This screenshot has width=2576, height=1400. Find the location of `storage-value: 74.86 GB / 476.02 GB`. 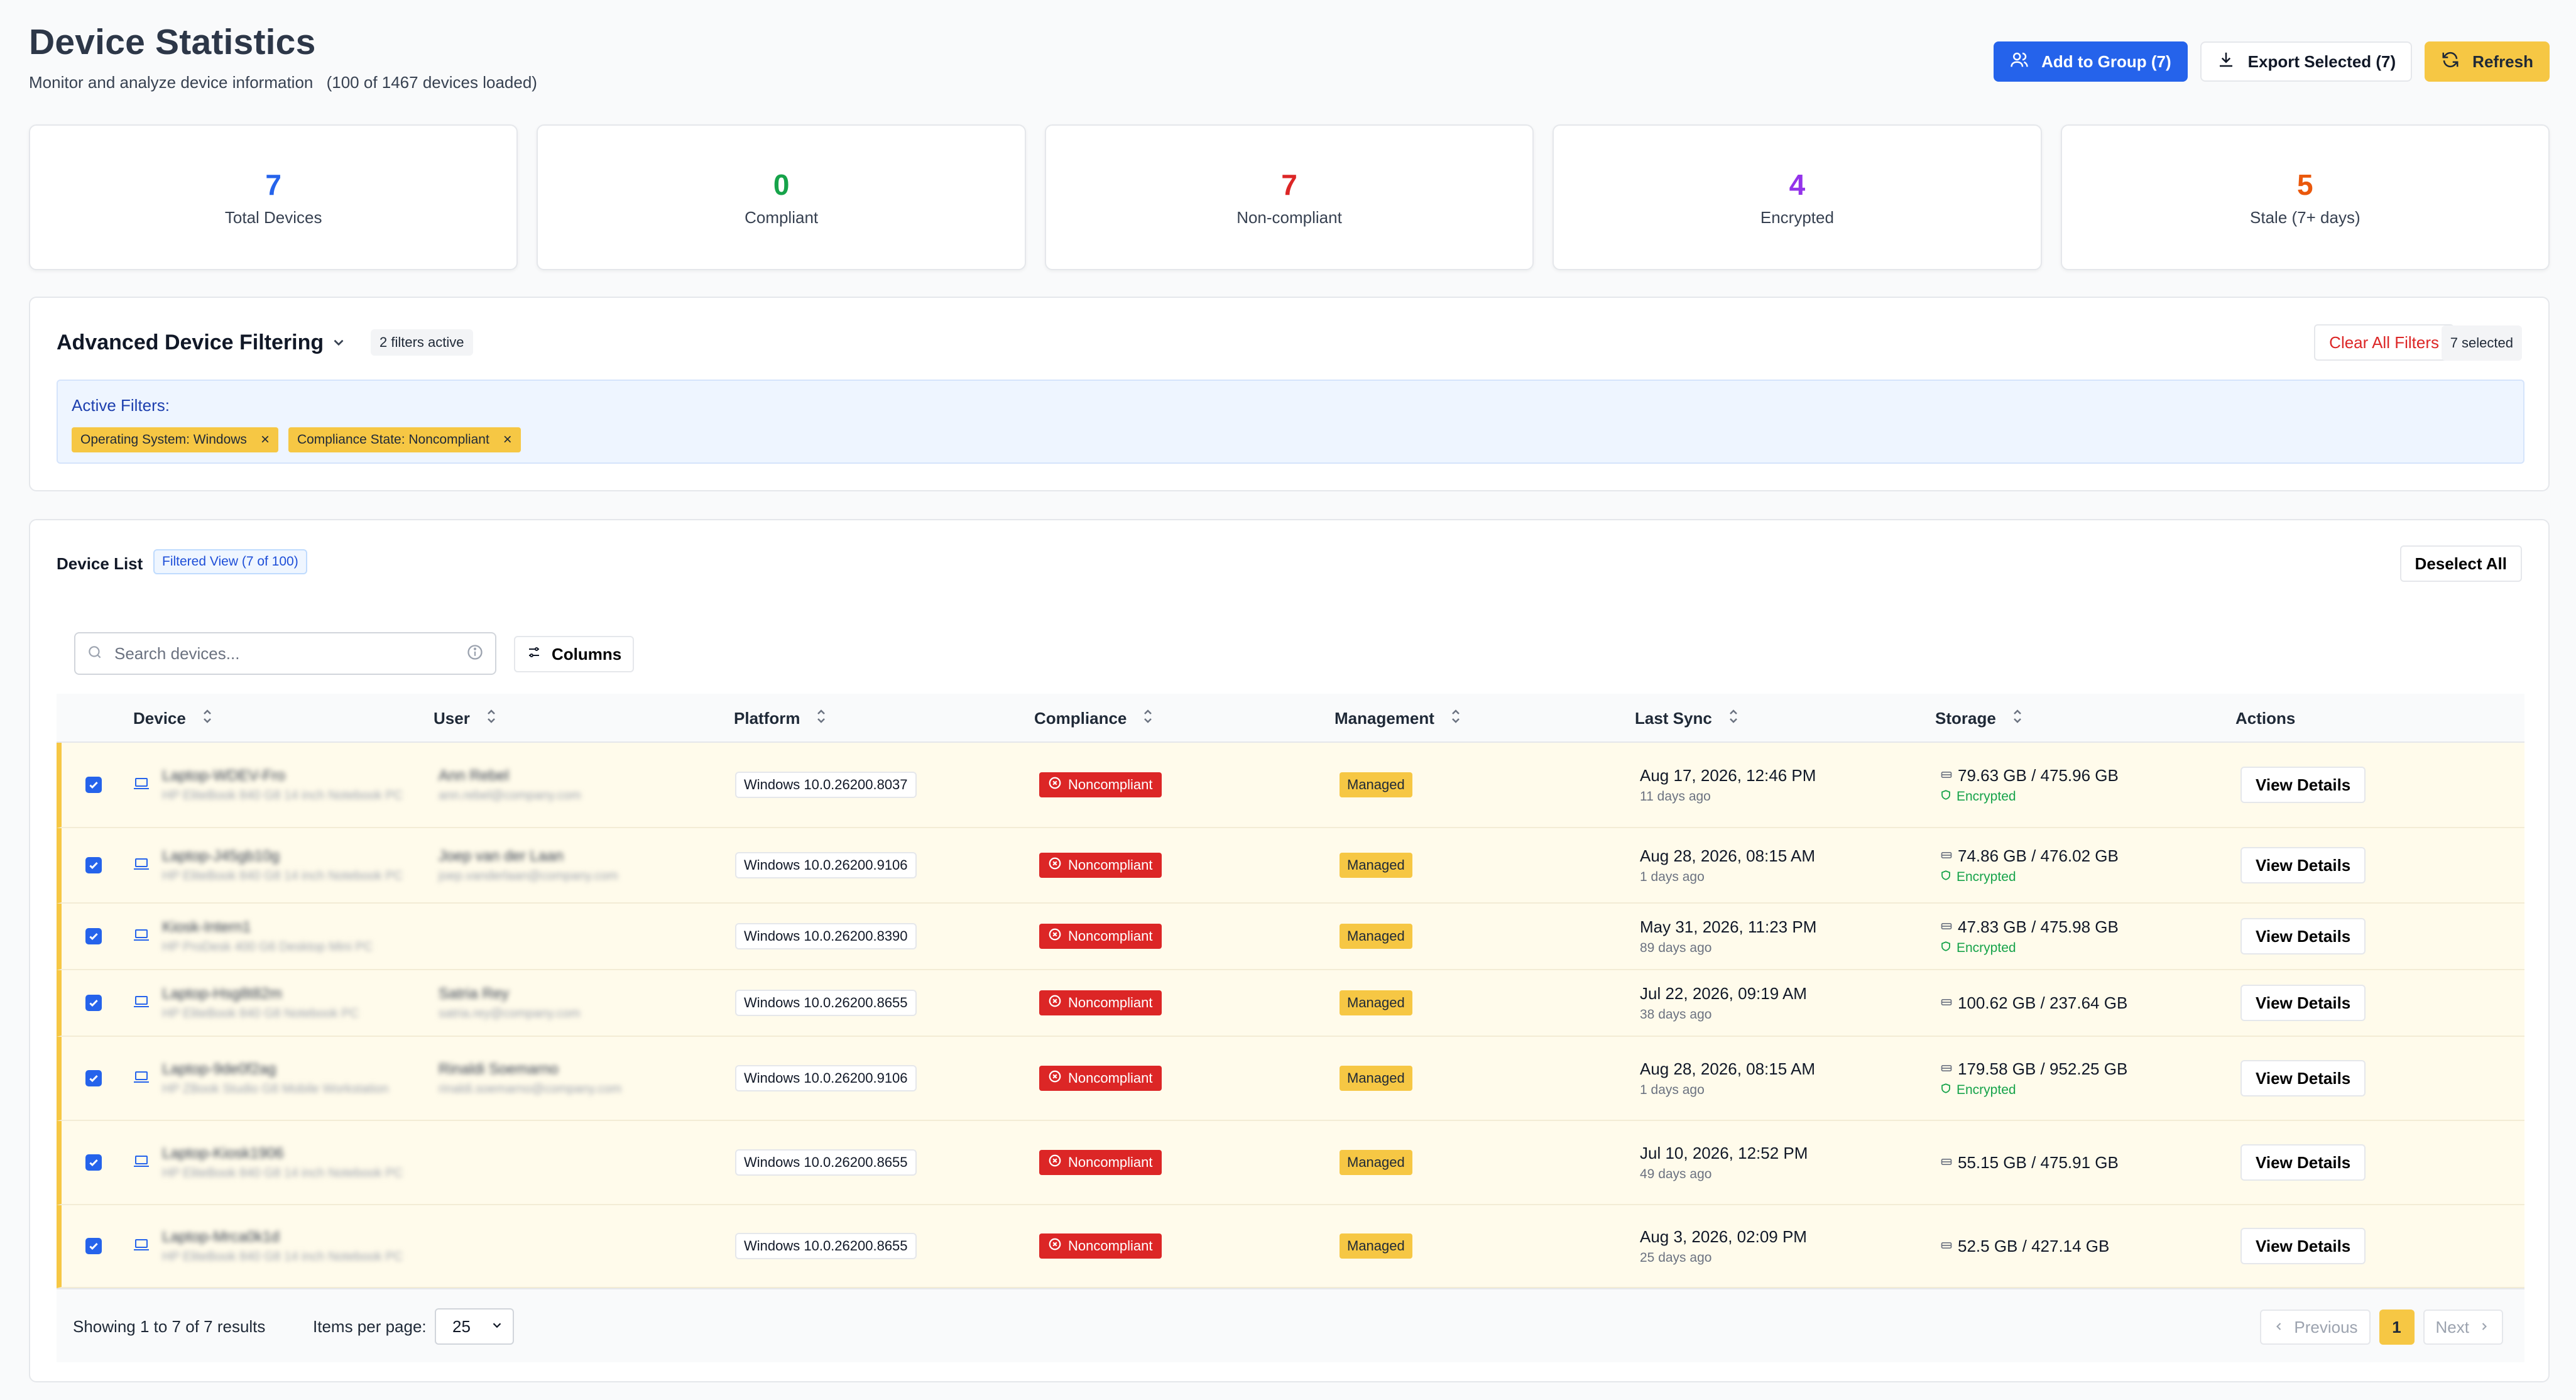

storage-value: 74.86 GB / 476.02 GB is located at coordinates (2038, 855).